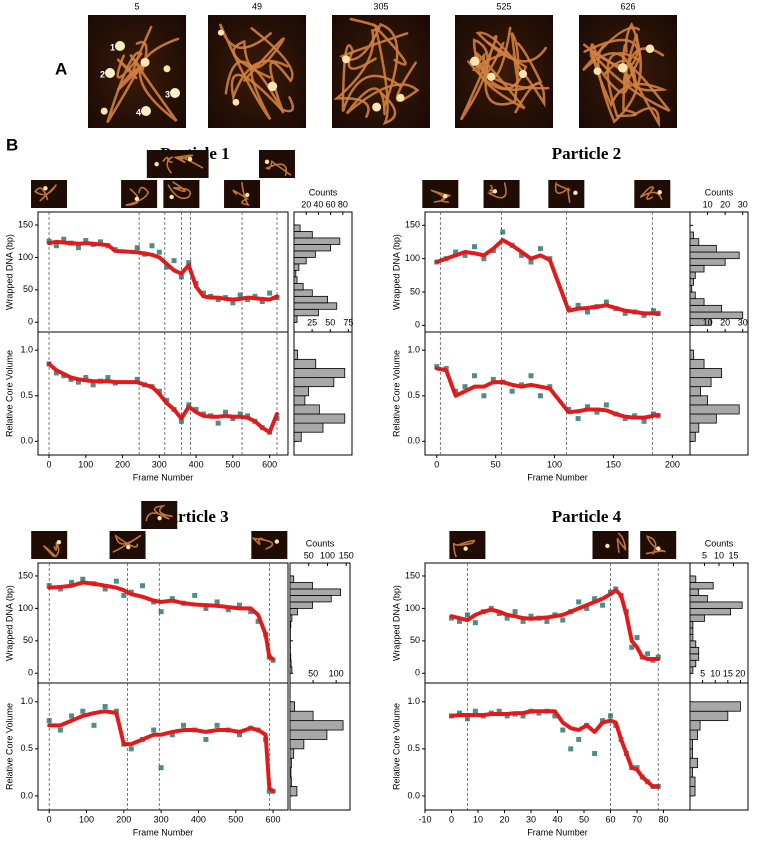  Describe the element at coordinates (12, 144) in the screenshot. I see `panel-label: B` at that location.